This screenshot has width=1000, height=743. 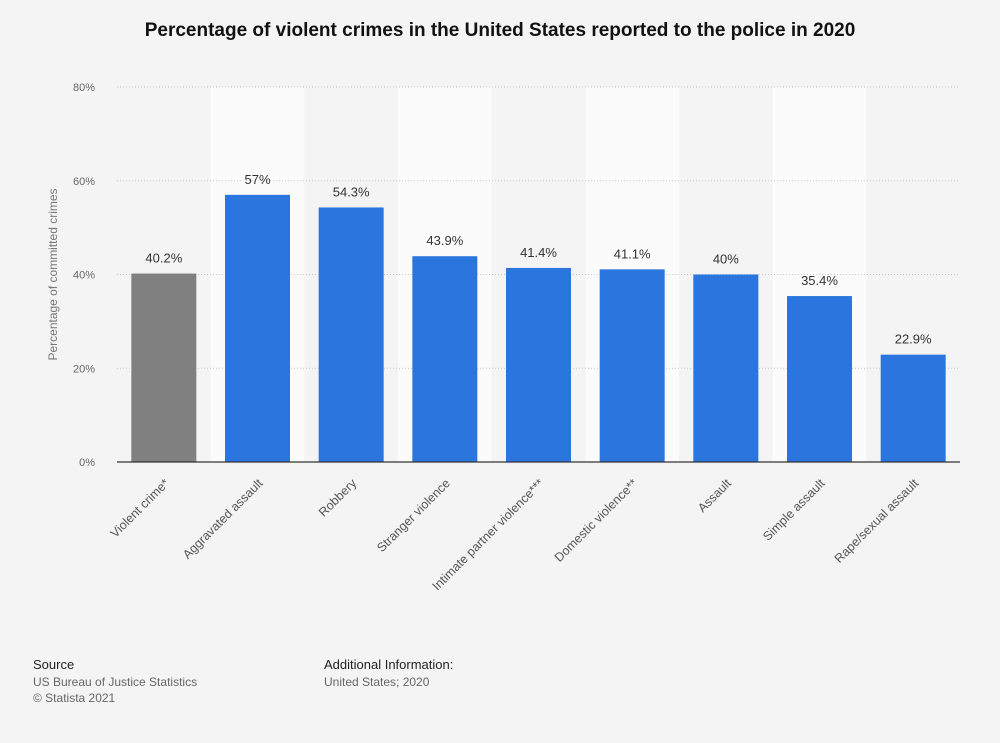 I want to click on x-tick-label: Simple assault, so click(x=794, y=510).